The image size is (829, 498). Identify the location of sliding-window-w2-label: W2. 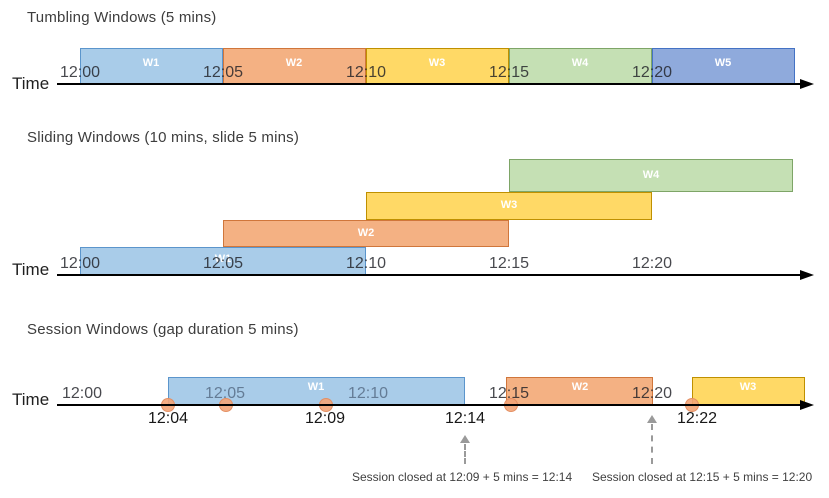
(366, 233).